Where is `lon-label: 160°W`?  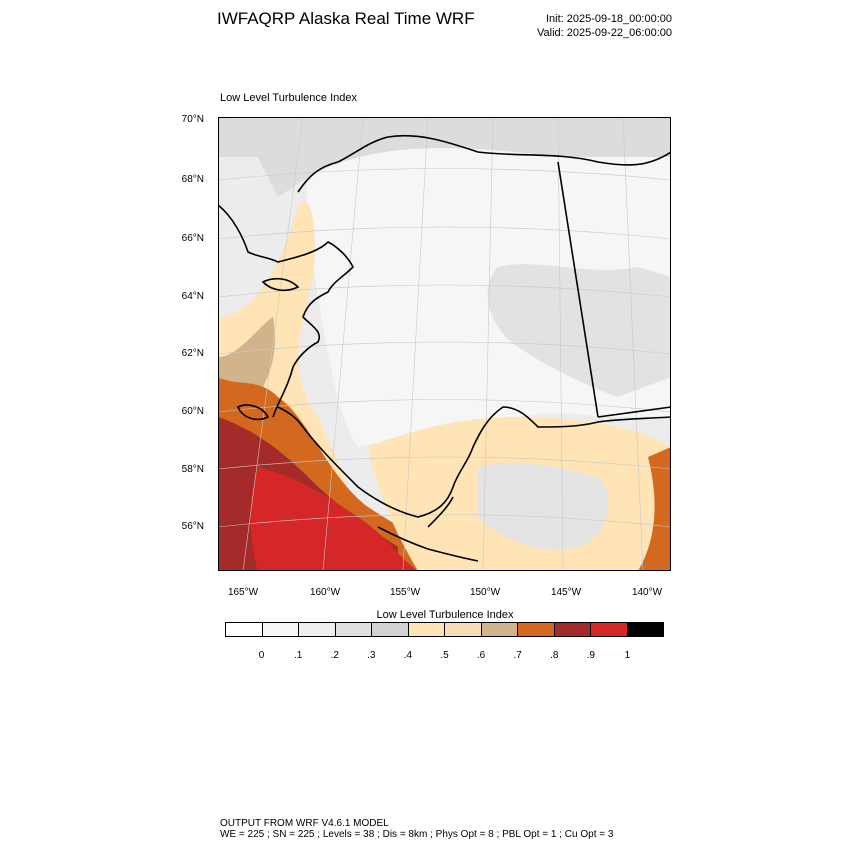
lon-label: 160°W is located at coordinates (325, 592).